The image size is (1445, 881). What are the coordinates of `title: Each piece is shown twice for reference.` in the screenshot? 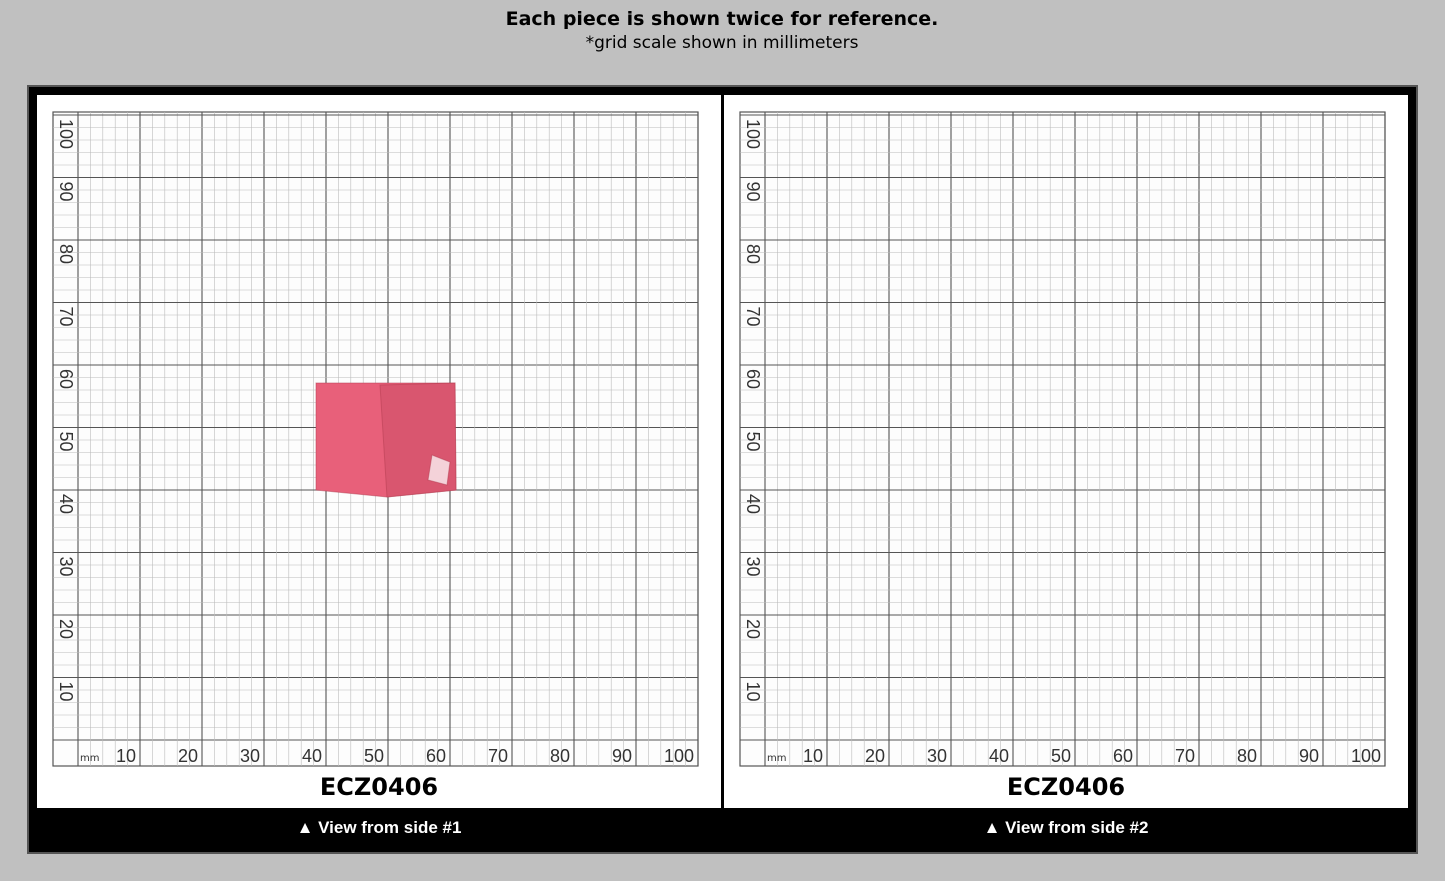 It's located at (722, 19).